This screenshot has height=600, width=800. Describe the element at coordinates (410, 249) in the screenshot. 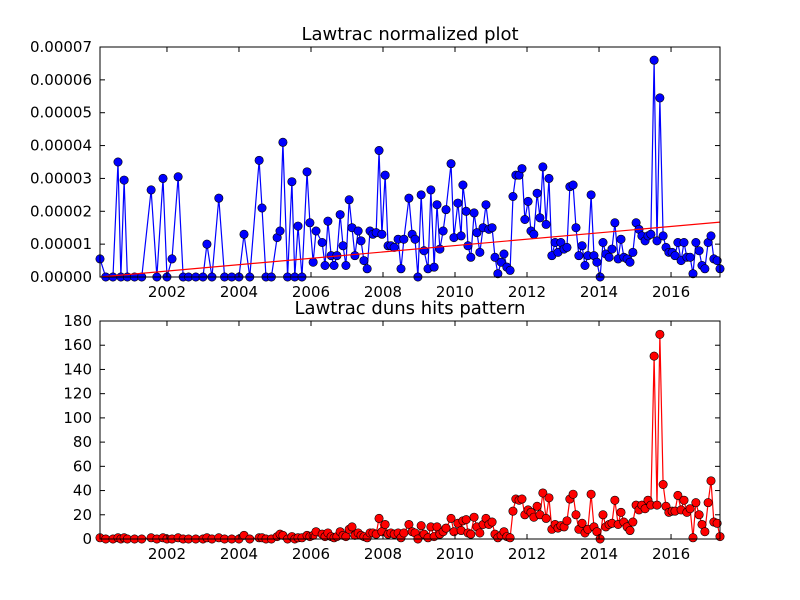

I see `data-line` at that location.